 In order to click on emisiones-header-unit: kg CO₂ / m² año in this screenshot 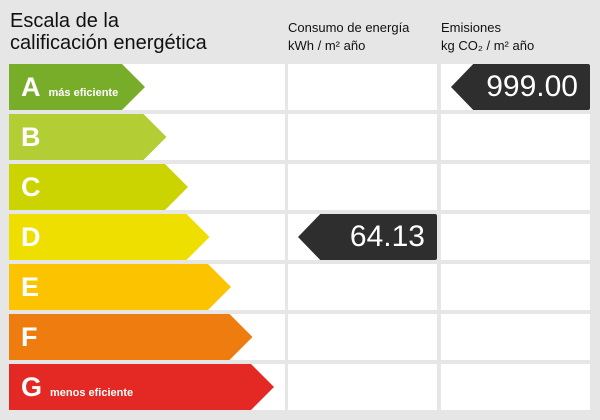, I will do `click(488, 45)`.